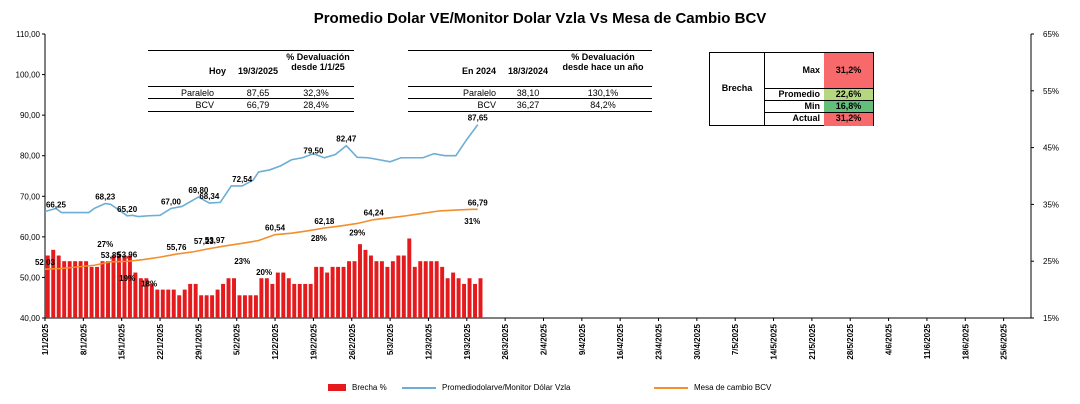 This screenshot has height=404, width=1080. I want to click on data-label: 31%, so click(472, 221).